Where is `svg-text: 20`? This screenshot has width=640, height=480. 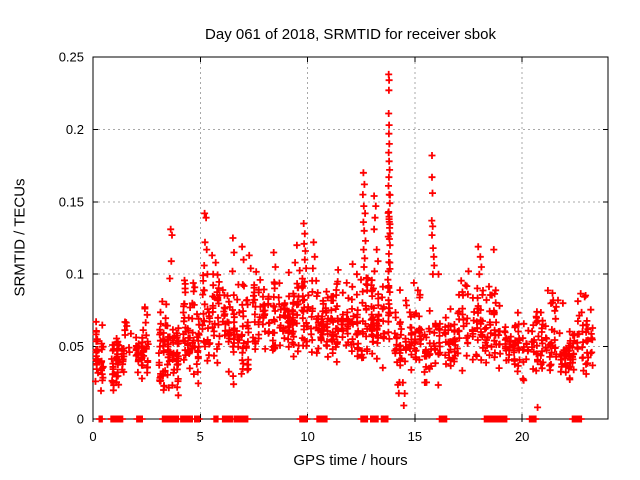
svg-text: 20 is located at coordinates (522, 436).